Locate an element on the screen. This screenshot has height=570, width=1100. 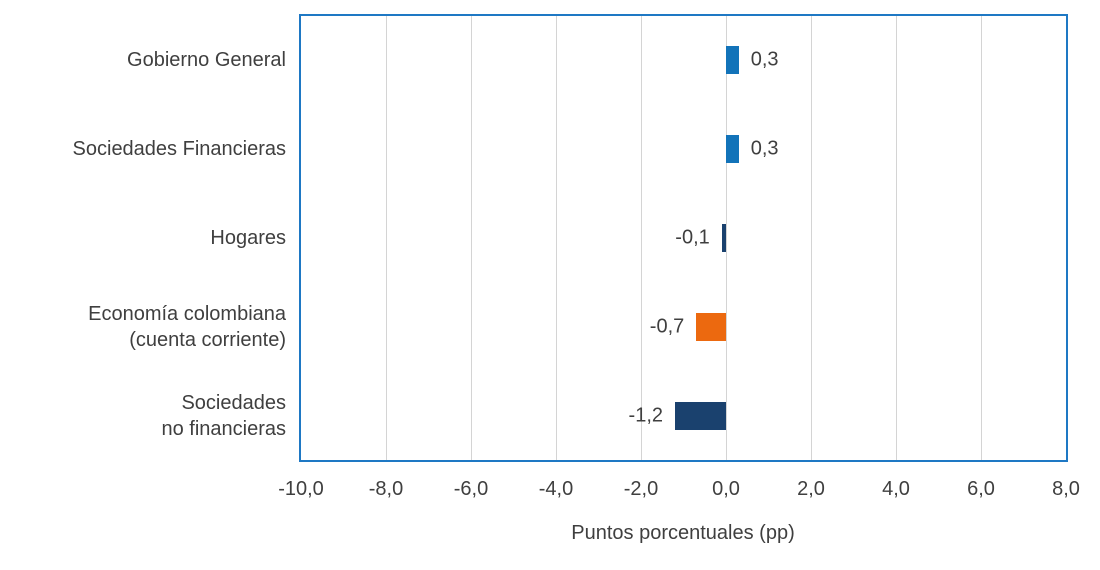
category-label: Hogares is located at coordinates (248, 238).